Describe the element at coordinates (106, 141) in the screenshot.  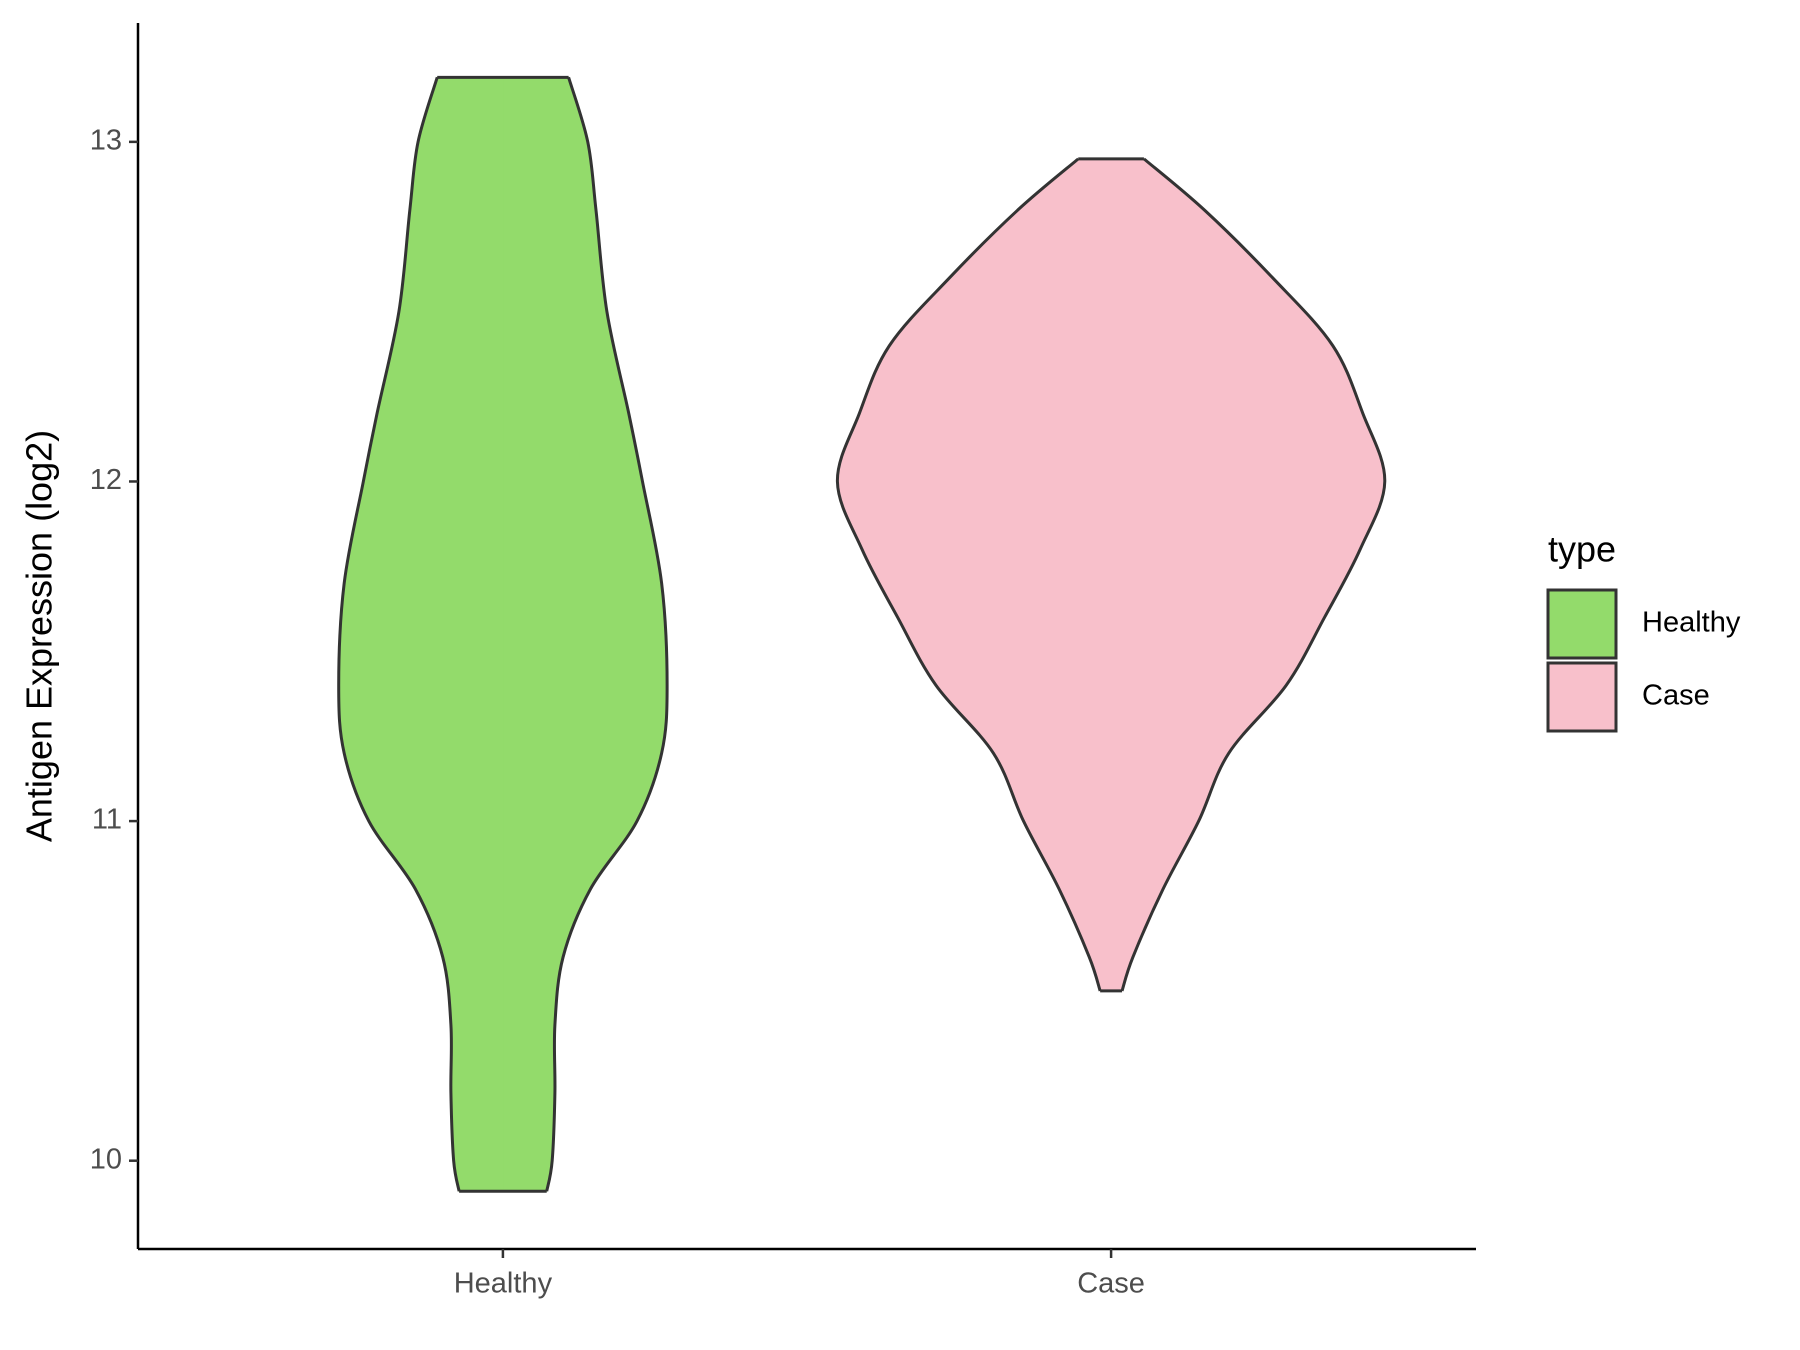
I see `y-tick-label: 13` at that location.